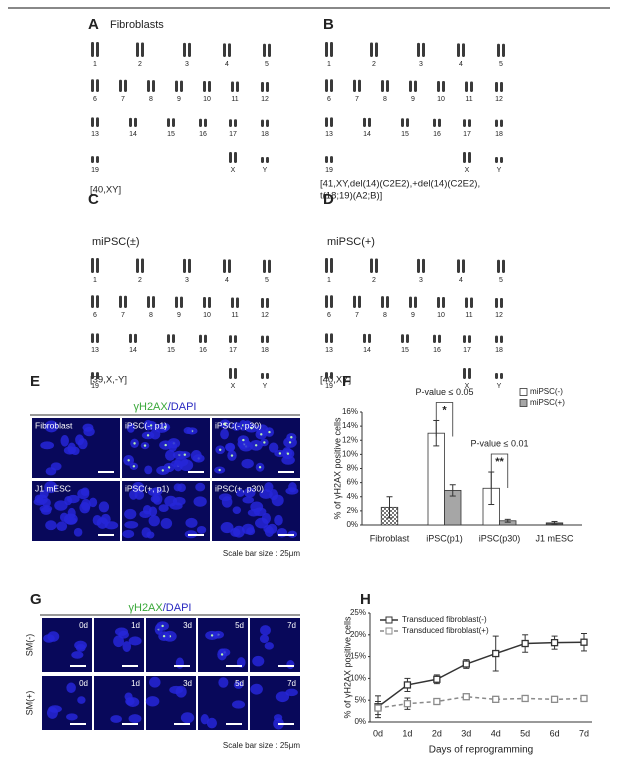 The image size is (618, 780). Describe the element at coordinates (53, 488) in the screenshot. I see `micrograph-label: J1 mESC` at that location.